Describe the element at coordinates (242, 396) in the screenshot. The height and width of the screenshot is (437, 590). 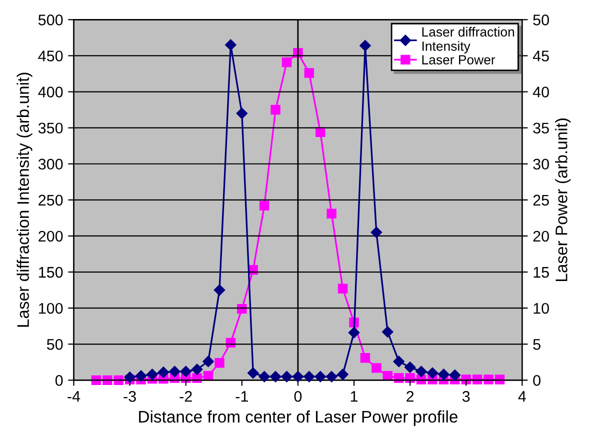
I see `x-tick-label: -1` at that location.